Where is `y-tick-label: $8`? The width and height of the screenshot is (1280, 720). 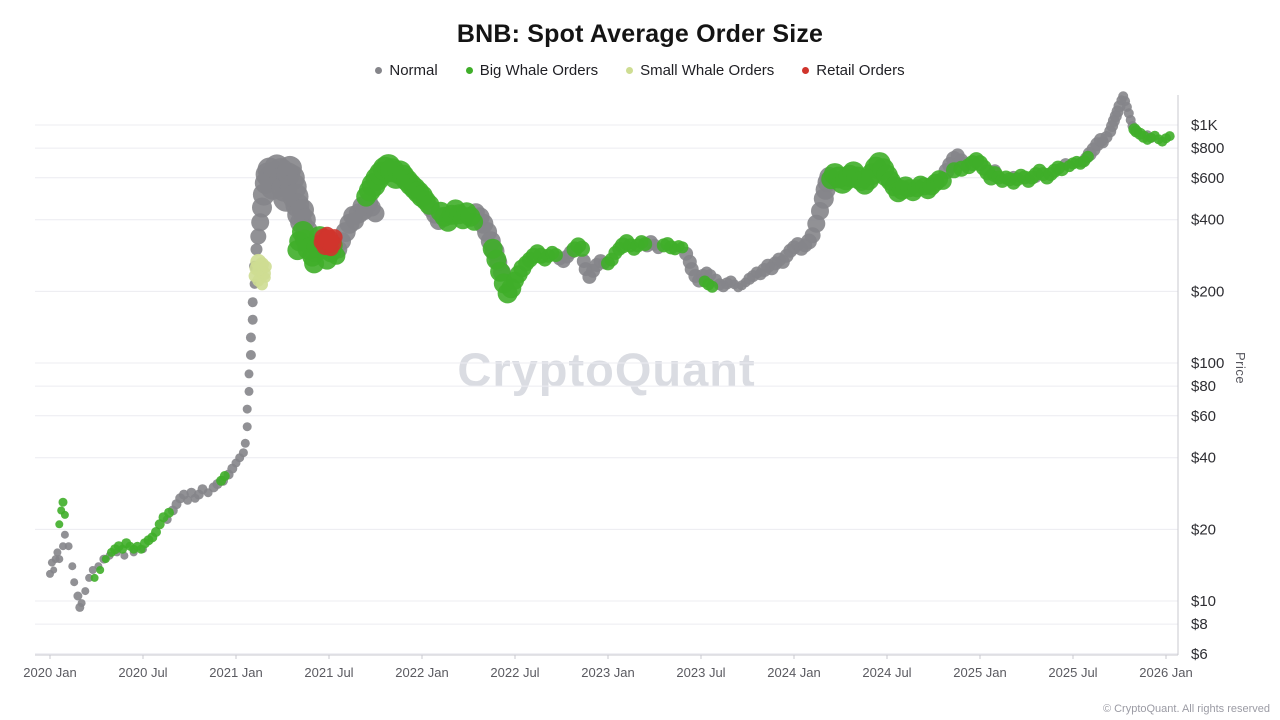
y-tick-label: $8 is located at coordinates (1199, 624).